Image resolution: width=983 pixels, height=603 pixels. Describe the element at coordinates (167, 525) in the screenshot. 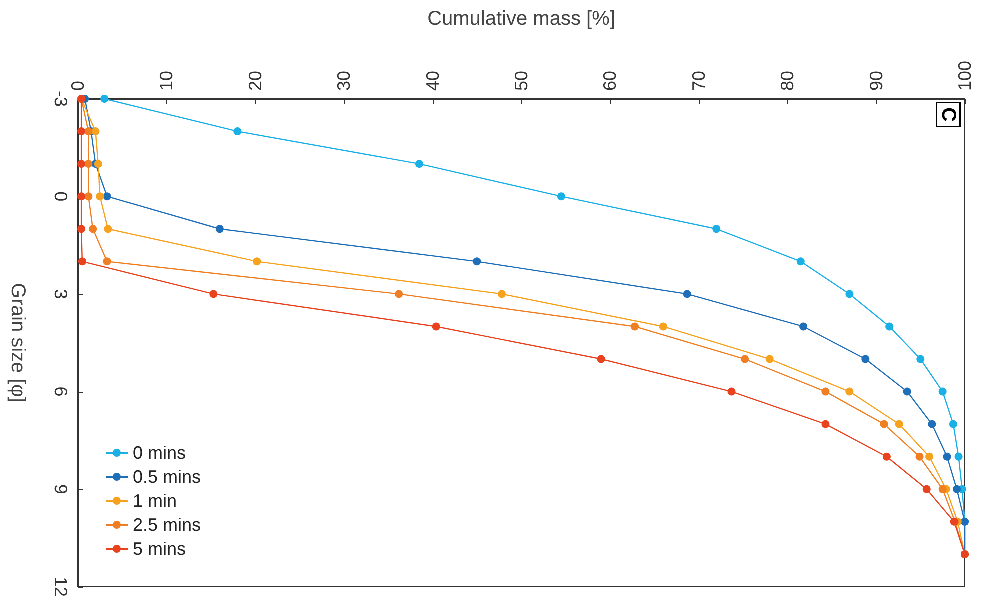

I see `legend-label: 2.5 mins` at that location.